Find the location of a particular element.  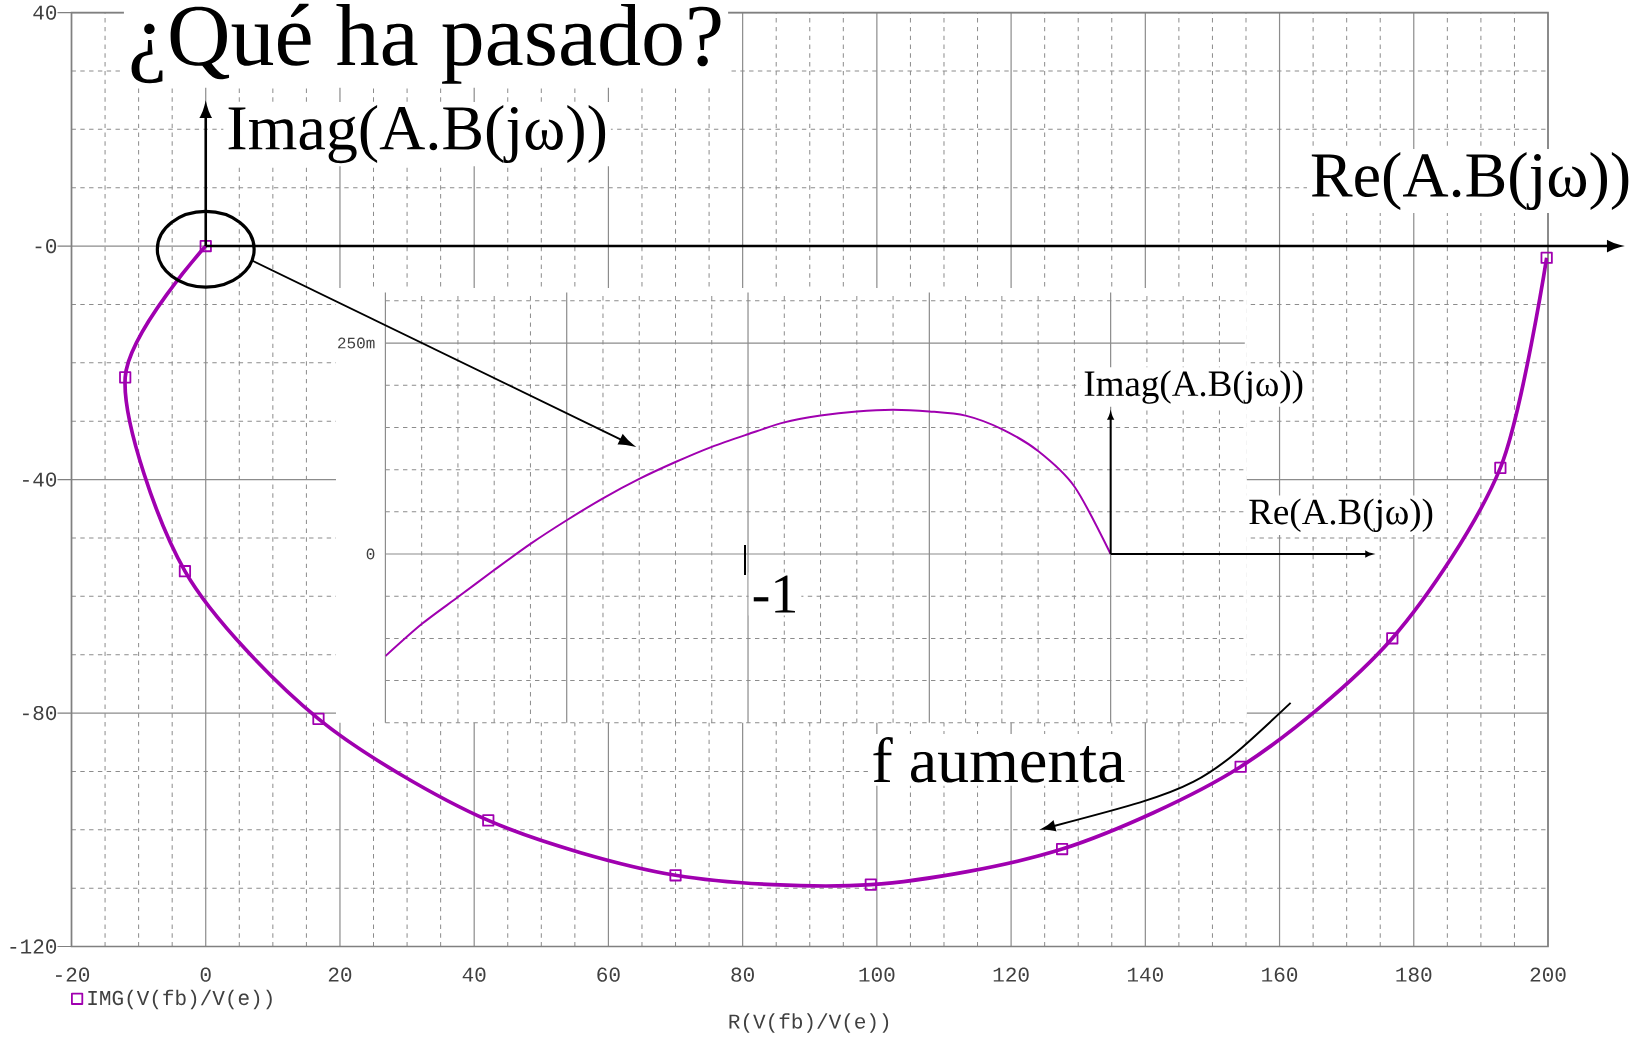

y-tick-label: -40 is located at coordinates (40, 479).